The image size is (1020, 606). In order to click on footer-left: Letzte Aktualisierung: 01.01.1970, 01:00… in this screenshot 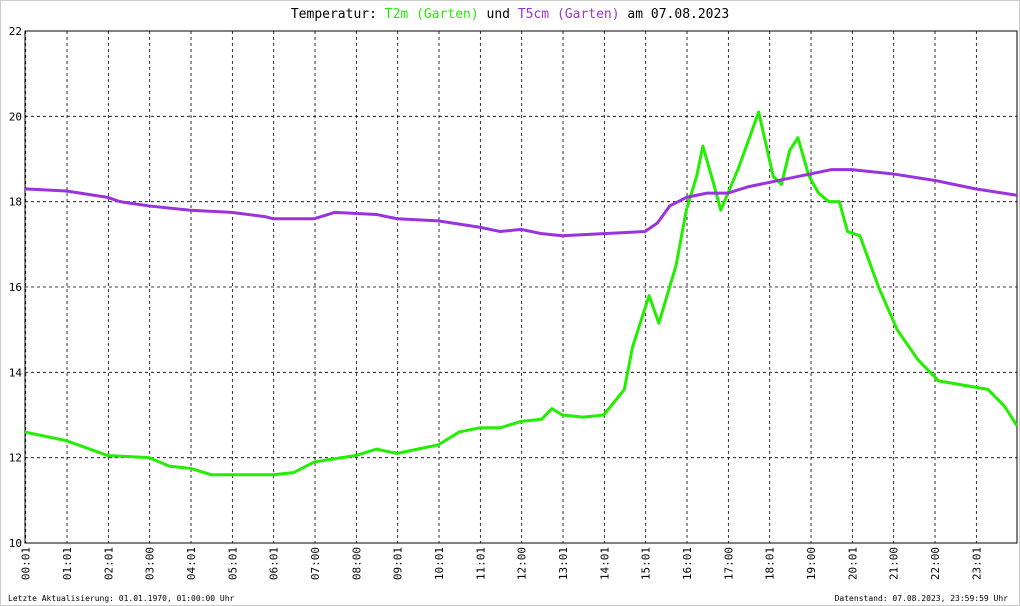, I will do `click(121, 598)`.